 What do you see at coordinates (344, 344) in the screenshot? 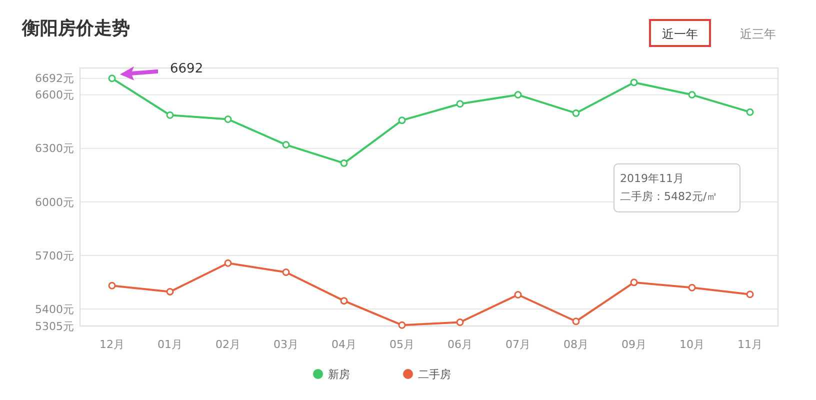
I see `x-tick-label: 04月` at bounding box center [344, 344].